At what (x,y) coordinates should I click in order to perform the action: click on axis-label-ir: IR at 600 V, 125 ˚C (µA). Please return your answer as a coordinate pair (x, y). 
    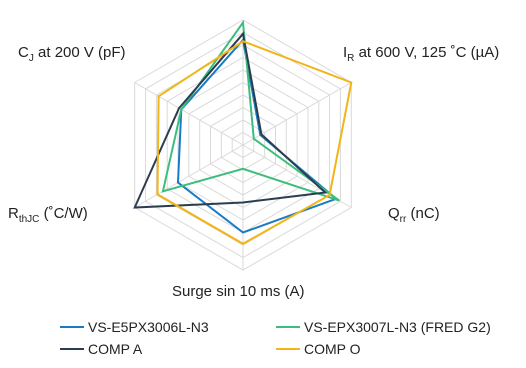
    Looking at the image, I should click on (421, 54).